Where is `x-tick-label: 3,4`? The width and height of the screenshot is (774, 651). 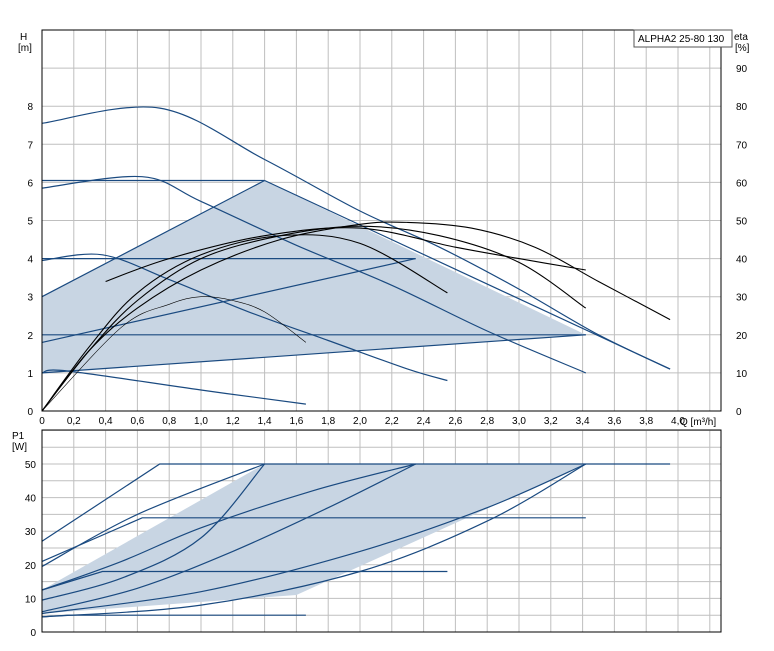 x-tick-label: 3,4 is located at coordinates (583, 421).